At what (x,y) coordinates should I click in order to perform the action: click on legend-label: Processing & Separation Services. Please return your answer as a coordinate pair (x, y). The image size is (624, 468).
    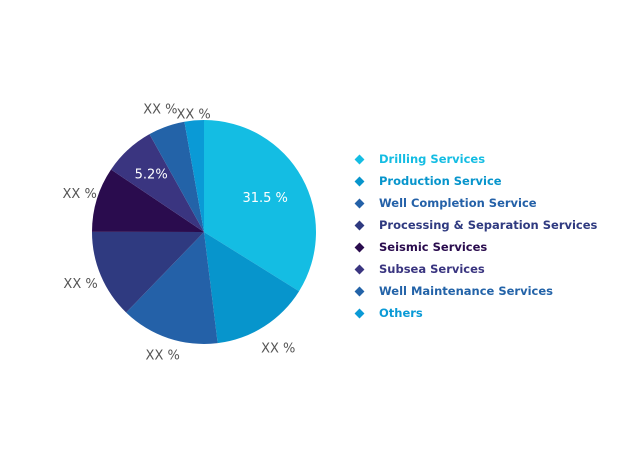
    Looking at the image, I should click on (488, 225).